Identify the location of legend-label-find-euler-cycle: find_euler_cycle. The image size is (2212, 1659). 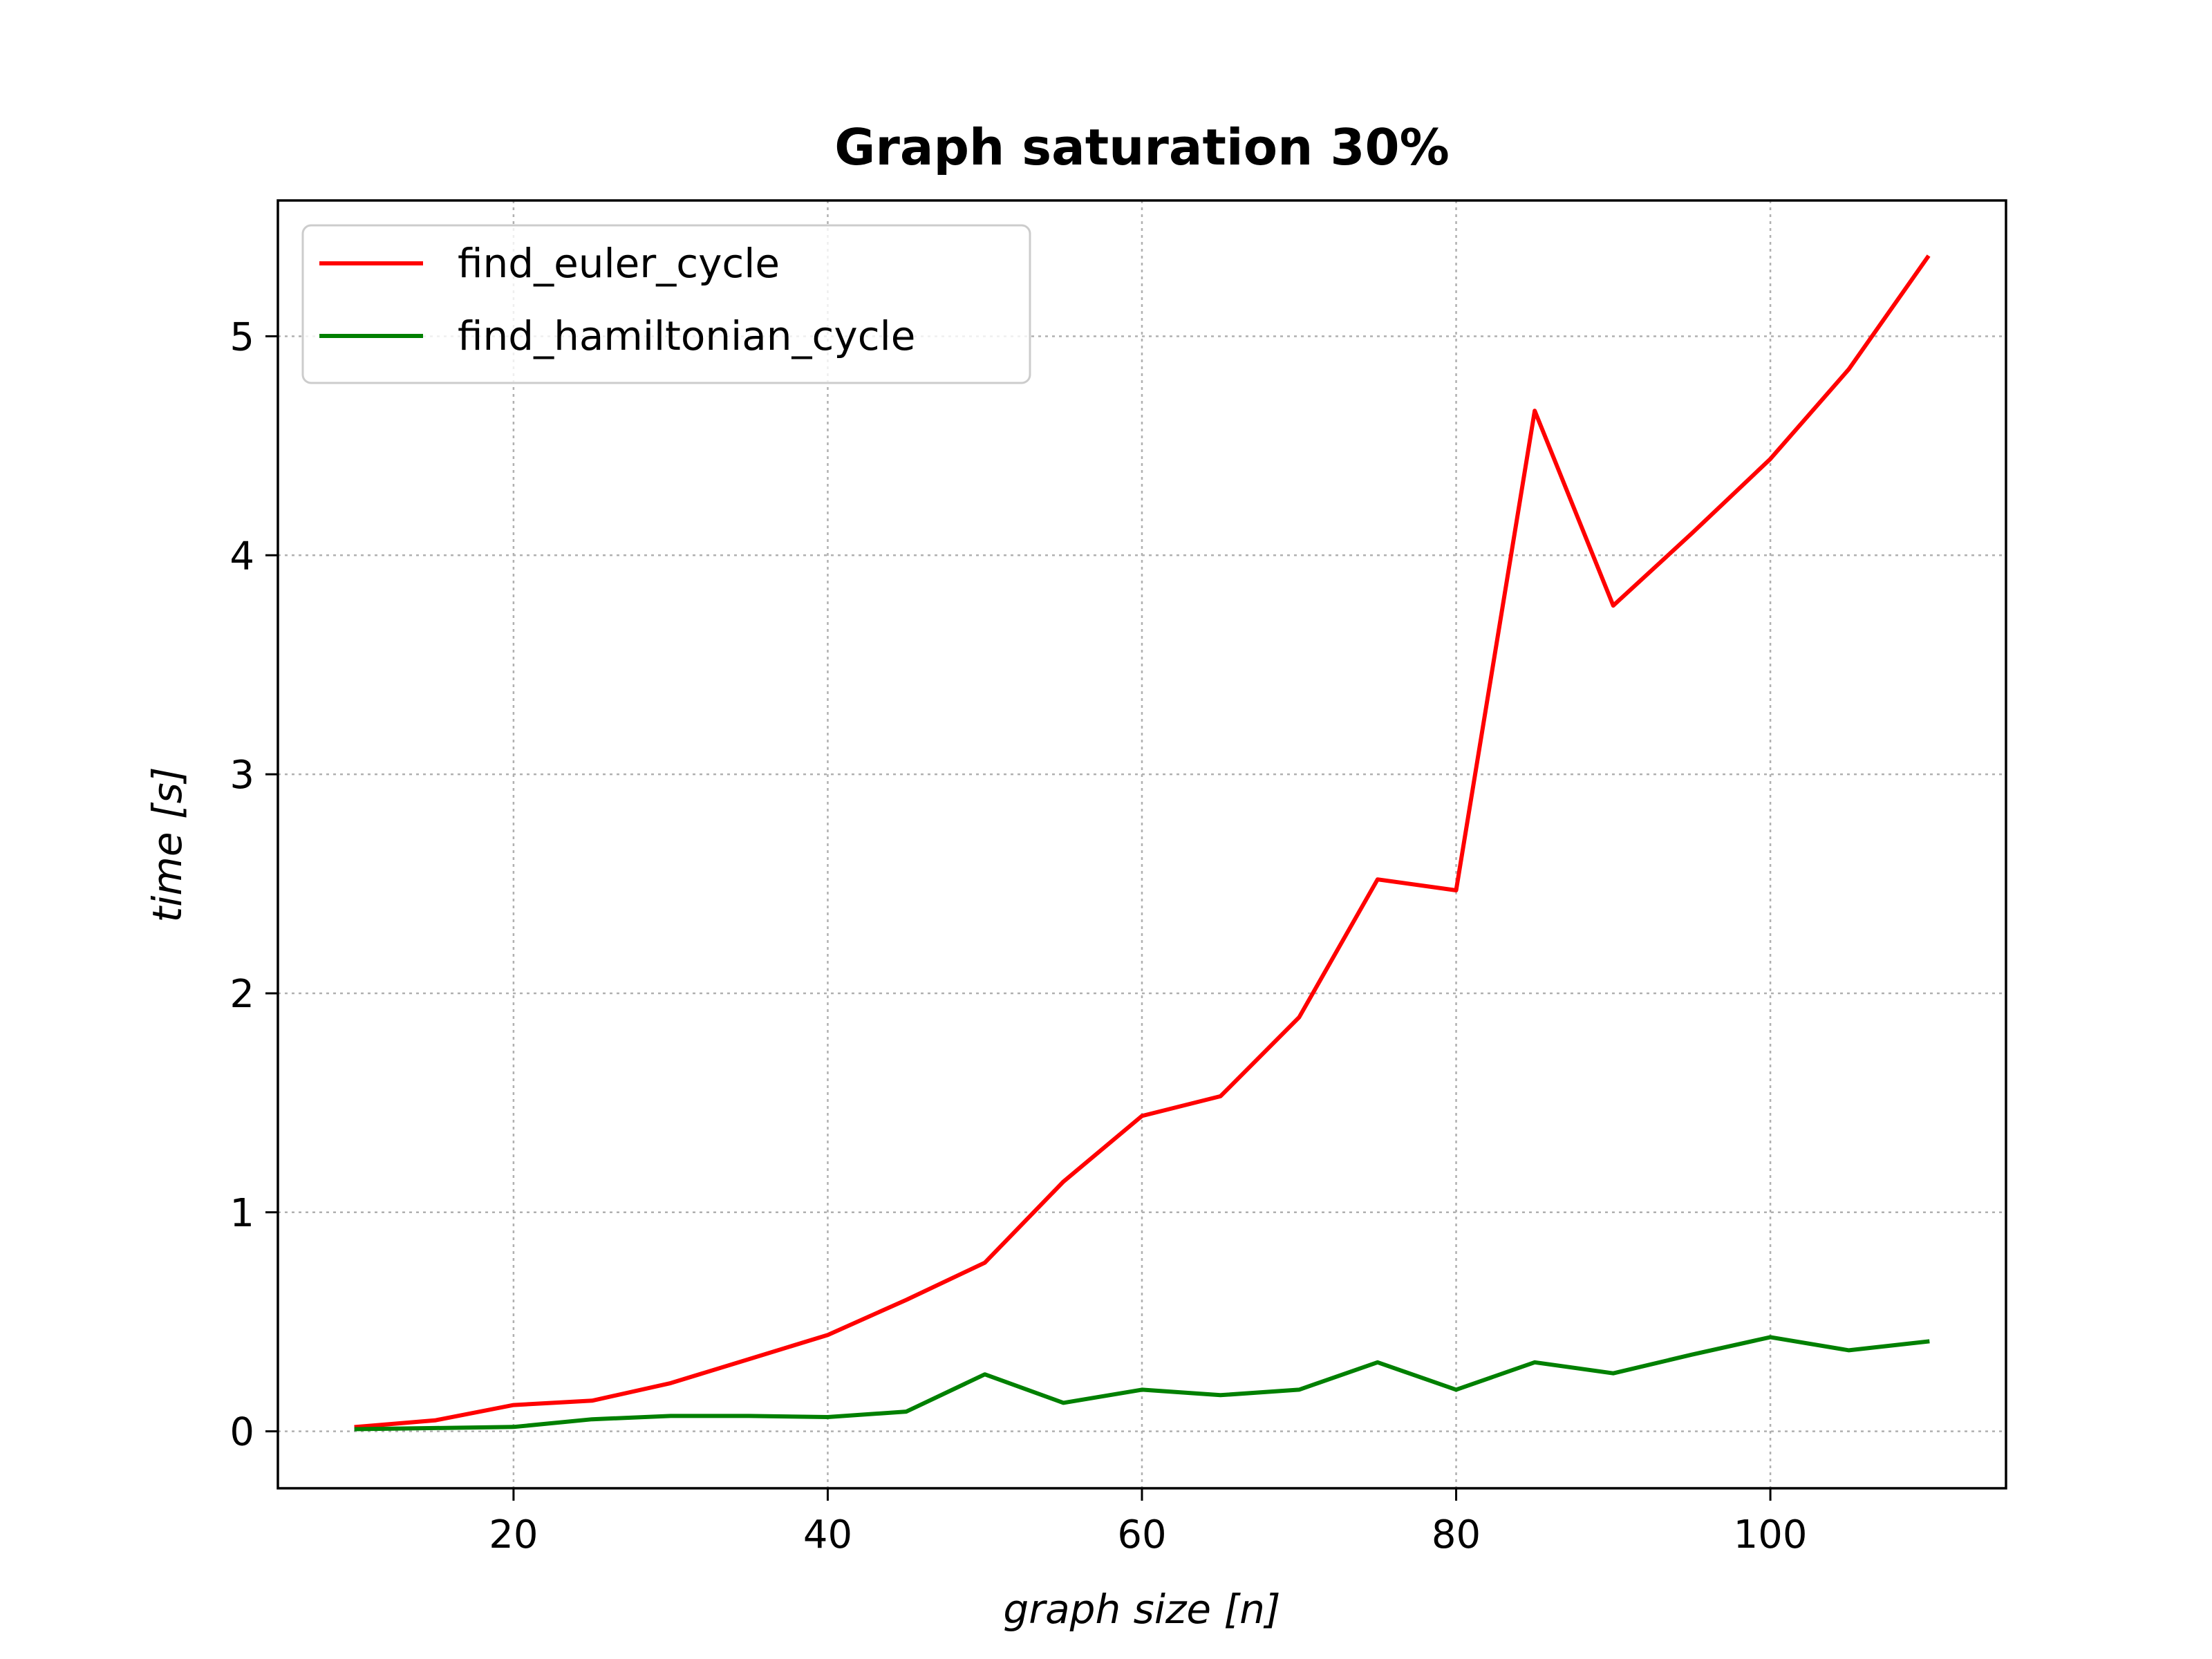
(619, 263).